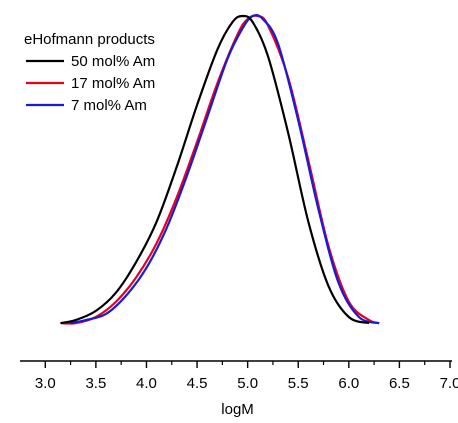 The height and width of the screenshot is (423, 458). What do you see at coordinates (146, 383) in the screenshot?
I see `x-tick-label: 4.0` at bounding box center [146, 383].